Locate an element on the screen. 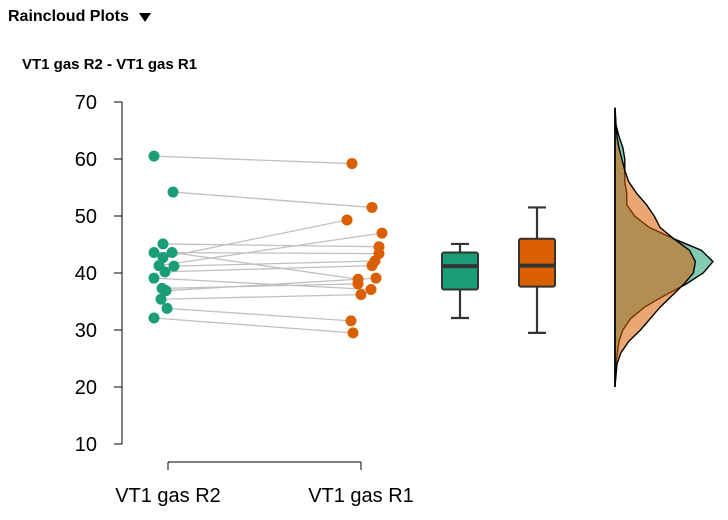 This screenshot has width=728, height=520. caret-down-icon is located at coordinates (144, 17).